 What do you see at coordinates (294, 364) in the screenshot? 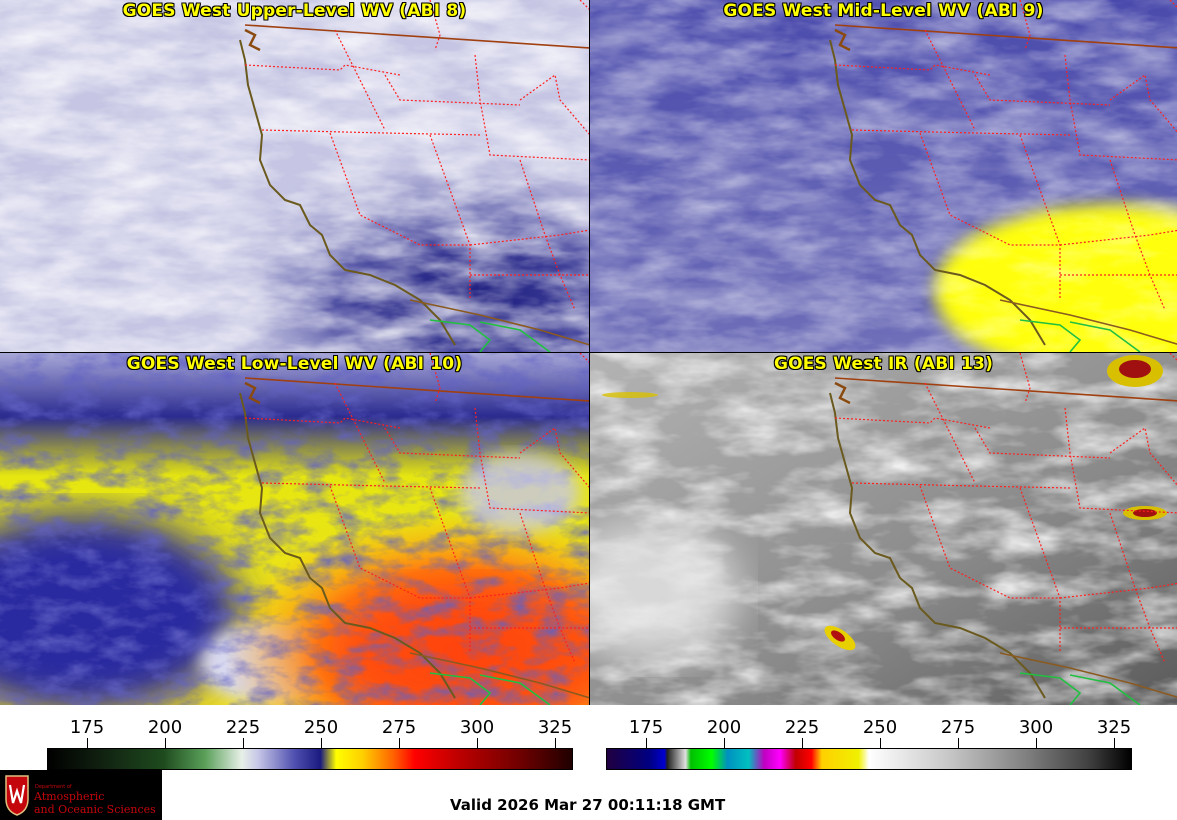
I see `panel-title: GOES West Low-Level WV (ABI 10)` at bounding box center [294, 364].